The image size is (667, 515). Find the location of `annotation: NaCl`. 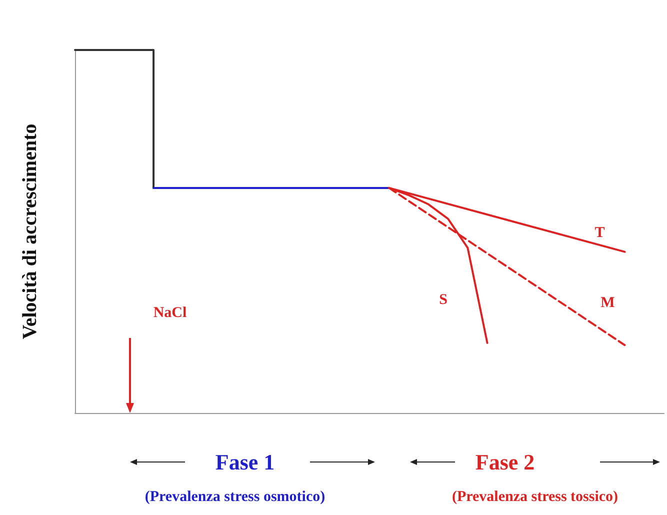

annotation: NaCl is located at coordinates (170, 313).